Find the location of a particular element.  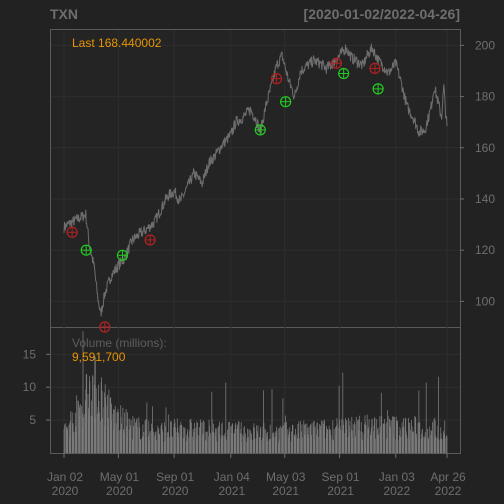

x-tick-label: Jan 03 is located at coordinates (397, 477).